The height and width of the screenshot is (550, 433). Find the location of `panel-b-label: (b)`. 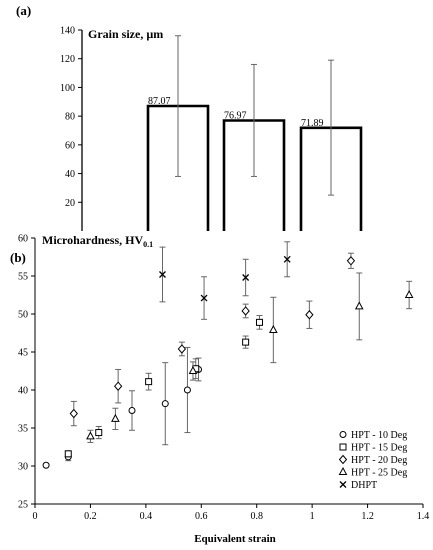

panel-b-label: (b) is located at coordinates (18, 257).